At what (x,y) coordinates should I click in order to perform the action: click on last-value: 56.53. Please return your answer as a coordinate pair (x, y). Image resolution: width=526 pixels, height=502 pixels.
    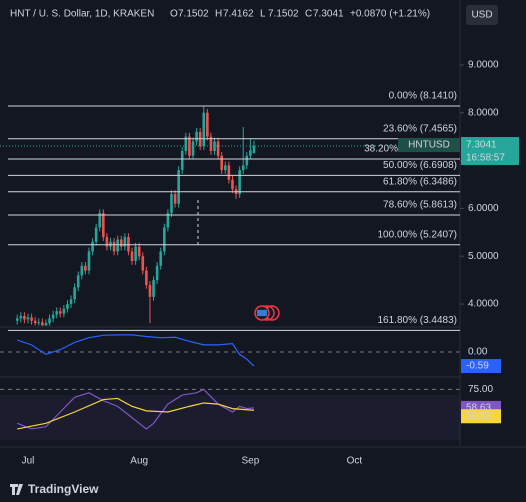
    Looking at the image, I should click on (478, 416).